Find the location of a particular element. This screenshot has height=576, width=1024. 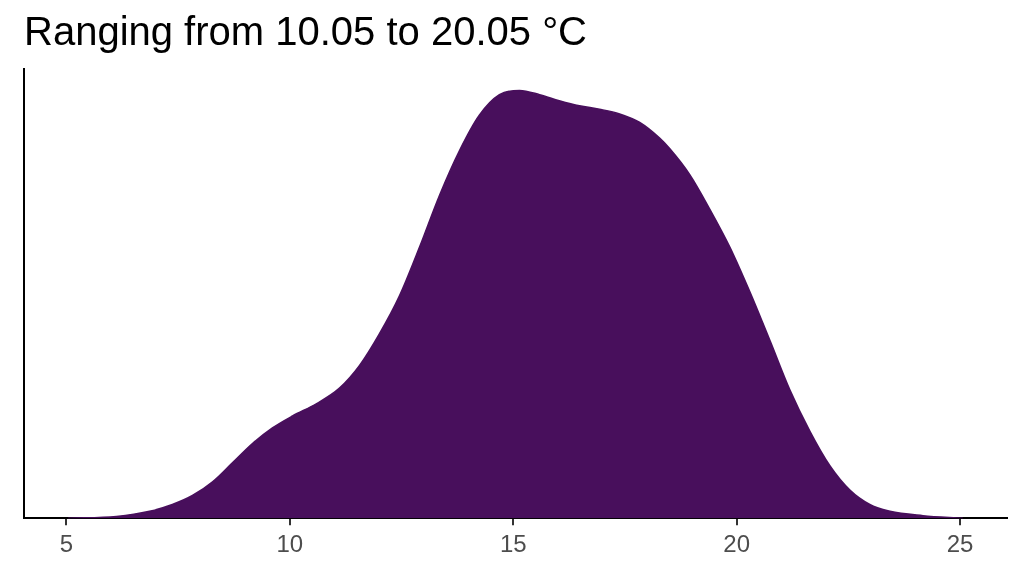

x-tick-label: 10 is located at coordinates (290, 544).